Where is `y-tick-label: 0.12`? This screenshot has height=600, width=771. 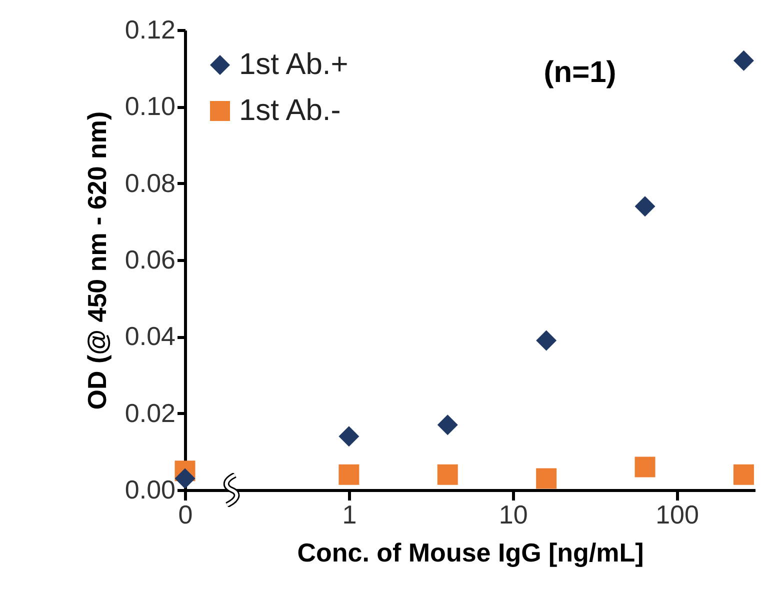 y-tick-label: 0.12 is located at coordinates (150, 29).